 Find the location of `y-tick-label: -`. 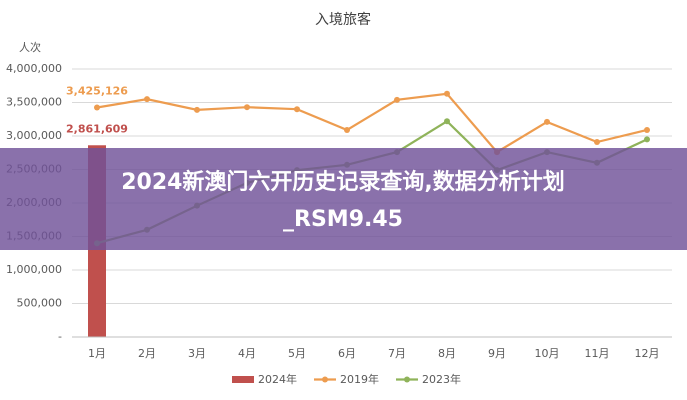

y-tick-label: - is located at coordinates (60, 336).